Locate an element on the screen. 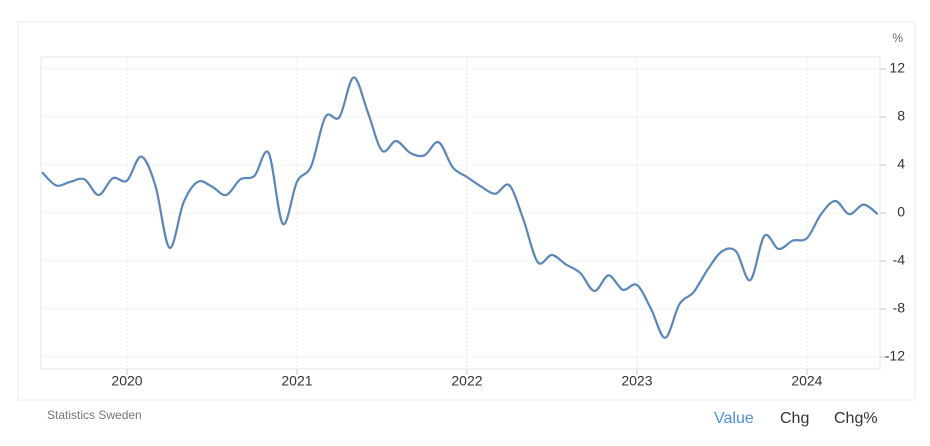 The width and height of the screenshot is (930, 446). y-tick-label: -12 is located at coordinates (895, 356).